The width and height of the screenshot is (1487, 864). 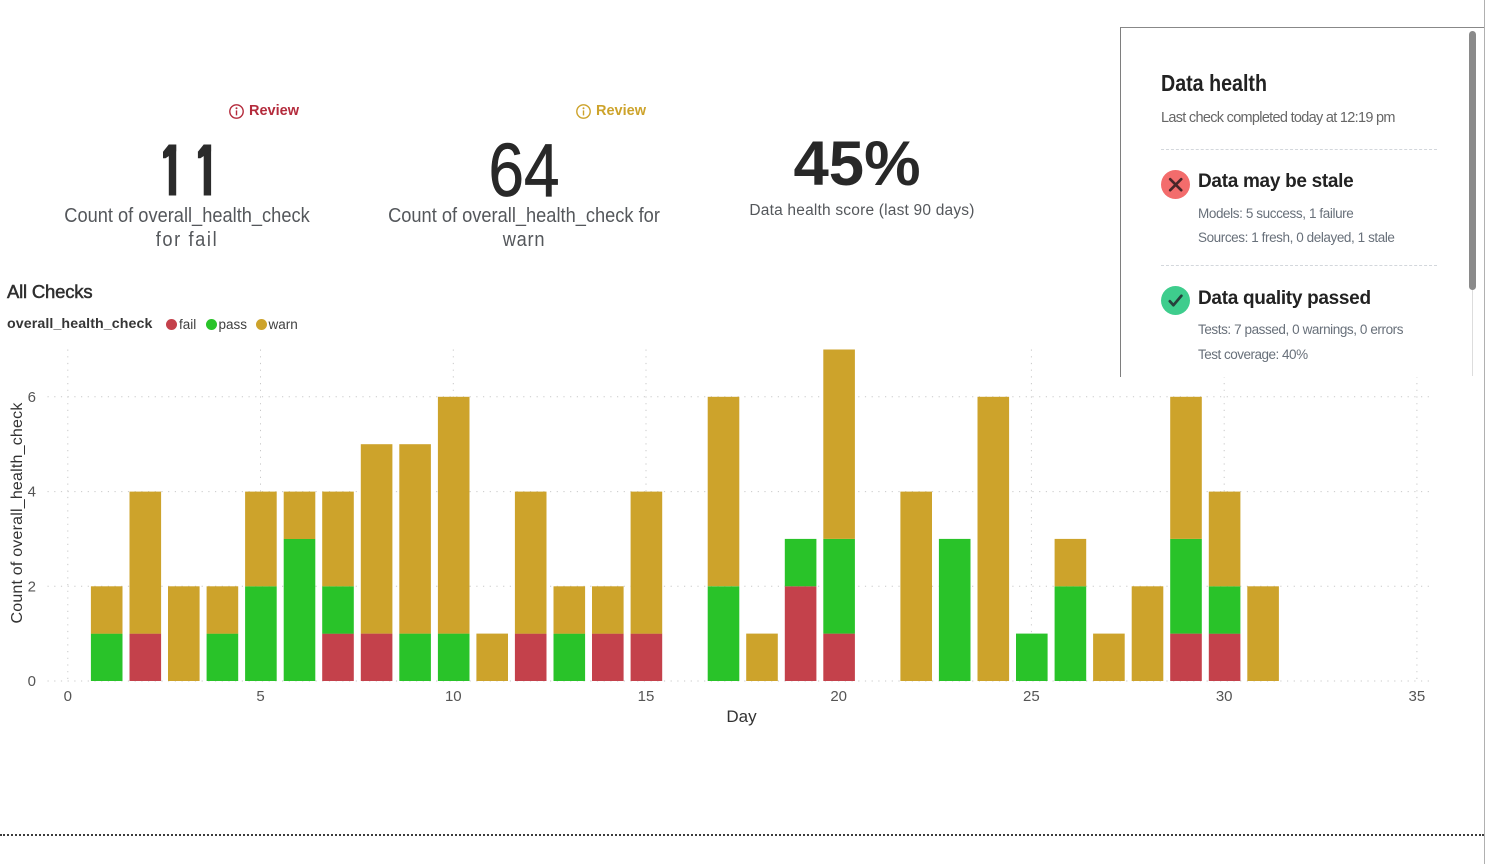 I want to click on svg-text: 10, so click(x=453, y=696).